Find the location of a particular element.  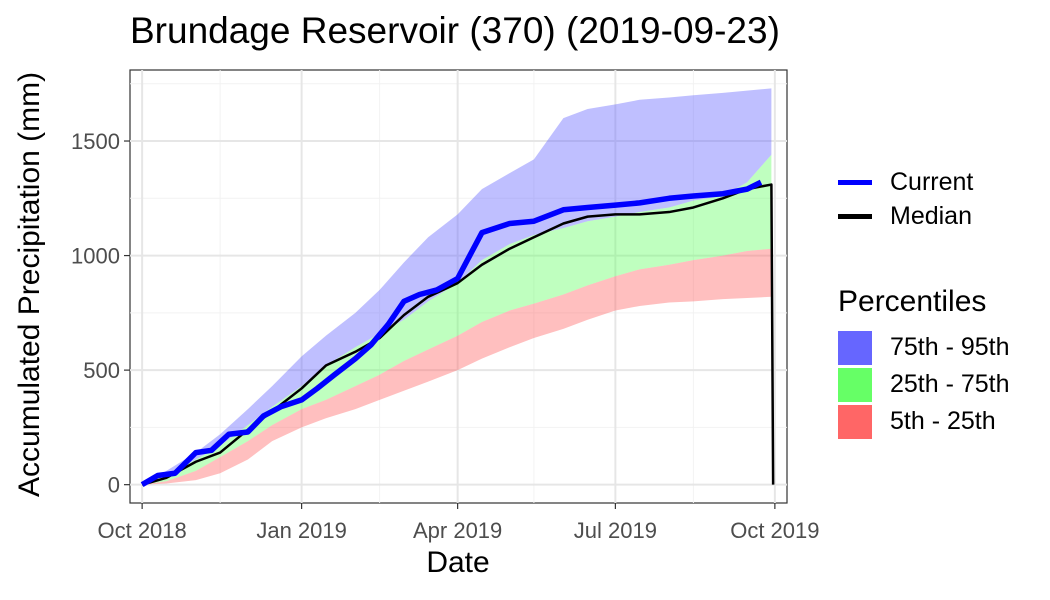

y-tick-label: 0 is located at coordinates (114, 485).